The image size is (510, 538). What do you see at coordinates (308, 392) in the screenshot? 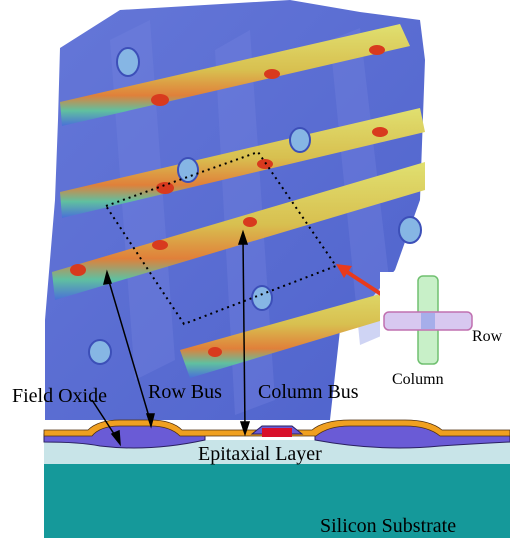
I see `column-bus-label: Column Bus` at bounding box center [308, 392].